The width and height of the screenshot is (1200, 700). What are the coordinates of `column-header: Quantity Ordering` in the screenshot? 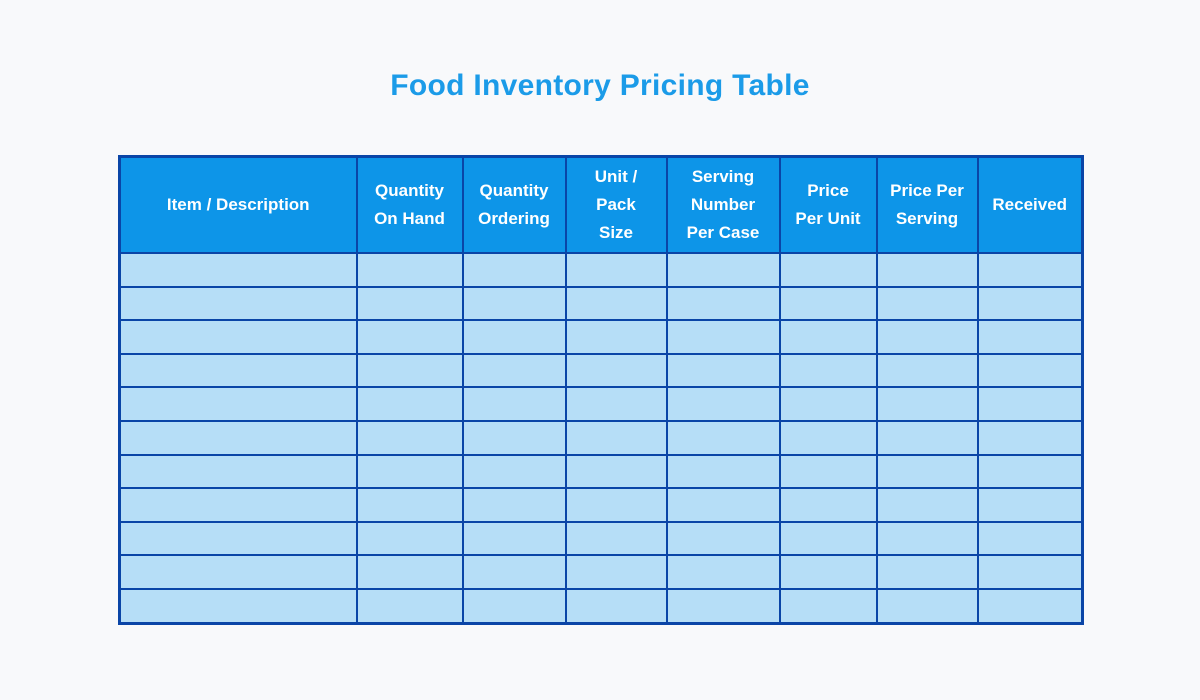 It's located at (514, 204).